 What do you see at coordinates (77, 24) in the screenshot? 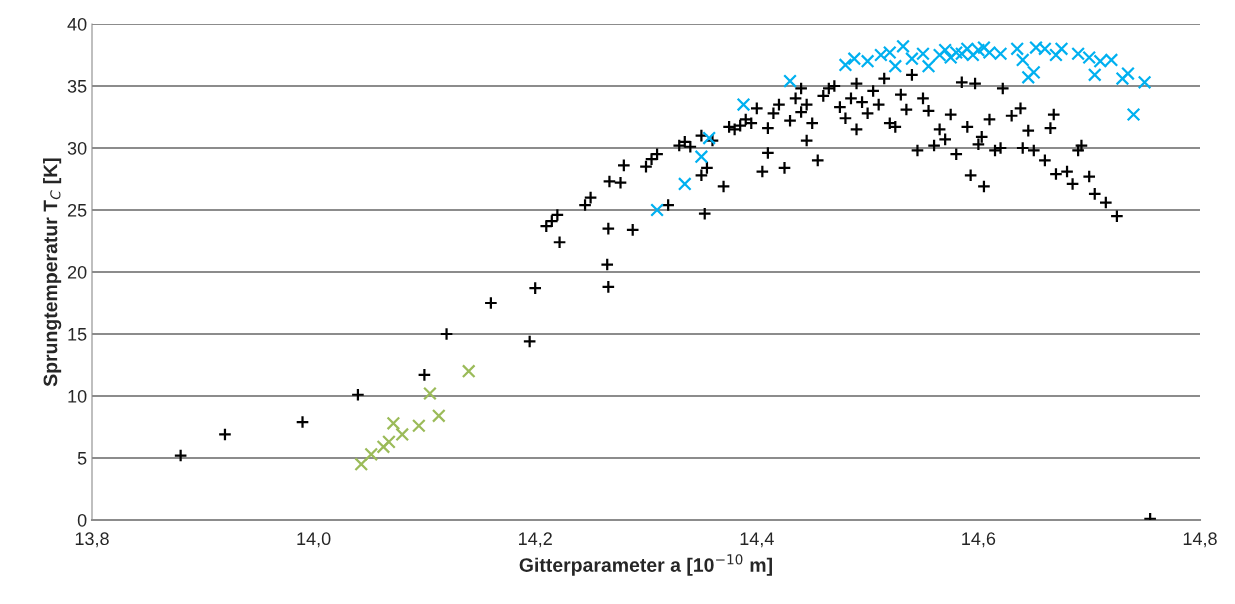
I see `y-tick-label: 40` at bounding box center [77, 24].